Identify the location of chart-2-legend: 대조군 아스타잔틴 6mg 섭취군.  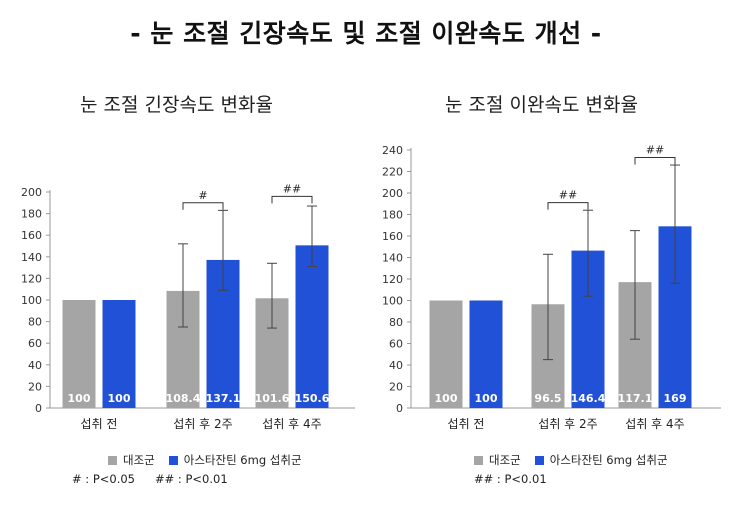
(571, 460).